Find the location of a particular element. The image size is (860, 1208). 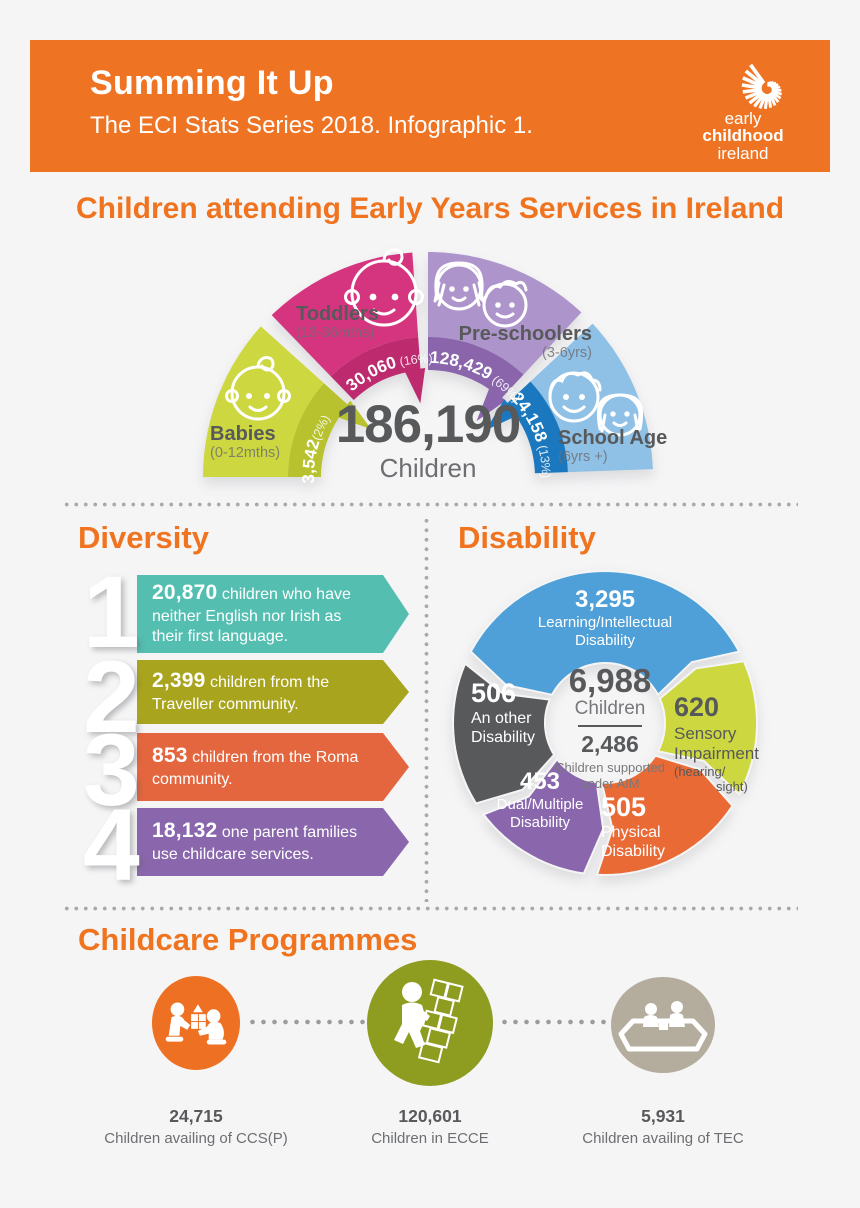

center-divider is located at coordinates (610, 726).